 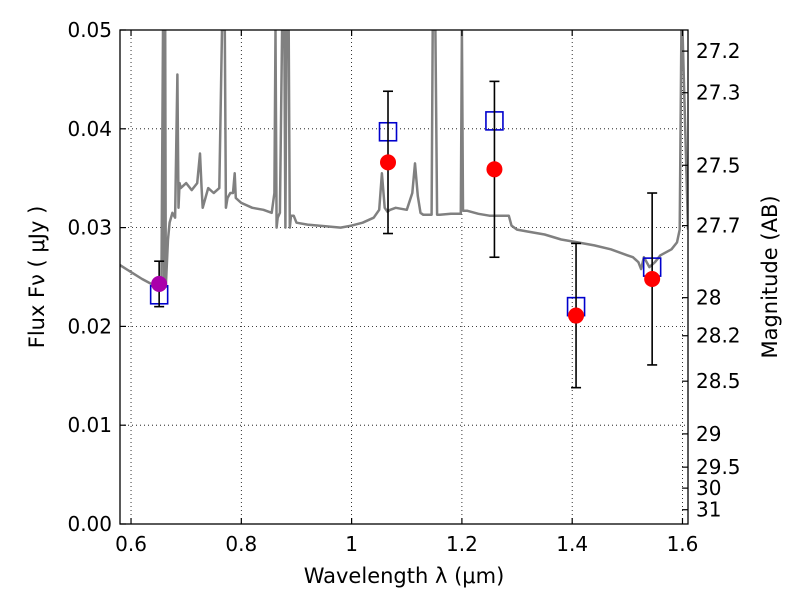 I want to click on y-tick-label: 0.02, so click(x=89, y=326).